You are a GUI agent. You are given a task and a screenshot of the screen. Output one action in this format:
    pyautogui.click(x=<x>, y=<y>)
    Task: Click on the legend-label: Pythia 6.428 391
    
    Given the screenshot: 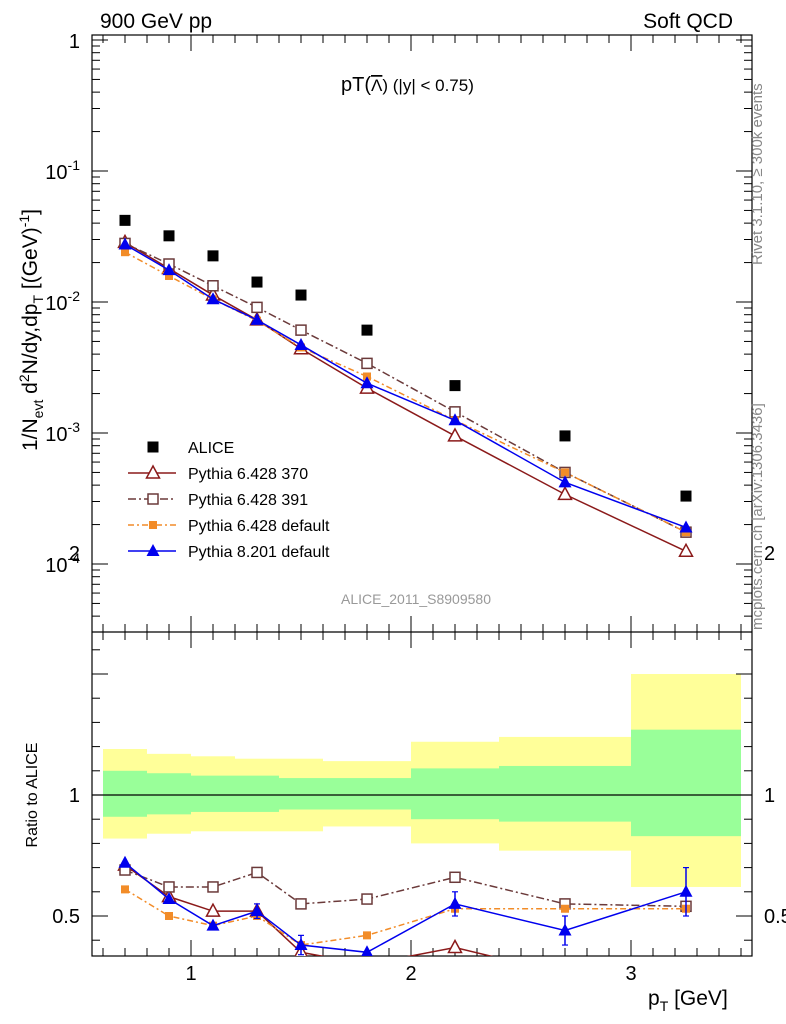 What is the action you would take?
    pyautogui.click(x=248, y=500)
    